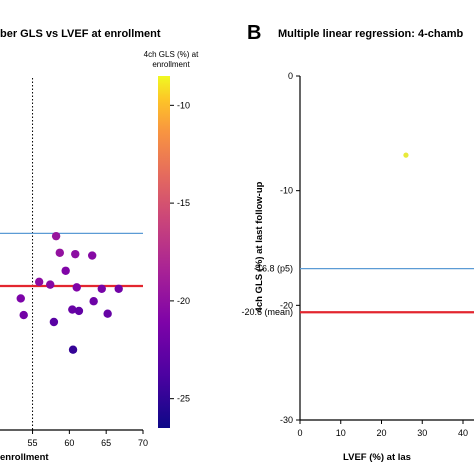 Image resolution: width=474 pixels, height=474 pixels. Describe the element at coordinates (259, 246) in the screenshot. I see `panel-b-y-axis-label: 4ch GLS (%) at last follow-up` at that location.